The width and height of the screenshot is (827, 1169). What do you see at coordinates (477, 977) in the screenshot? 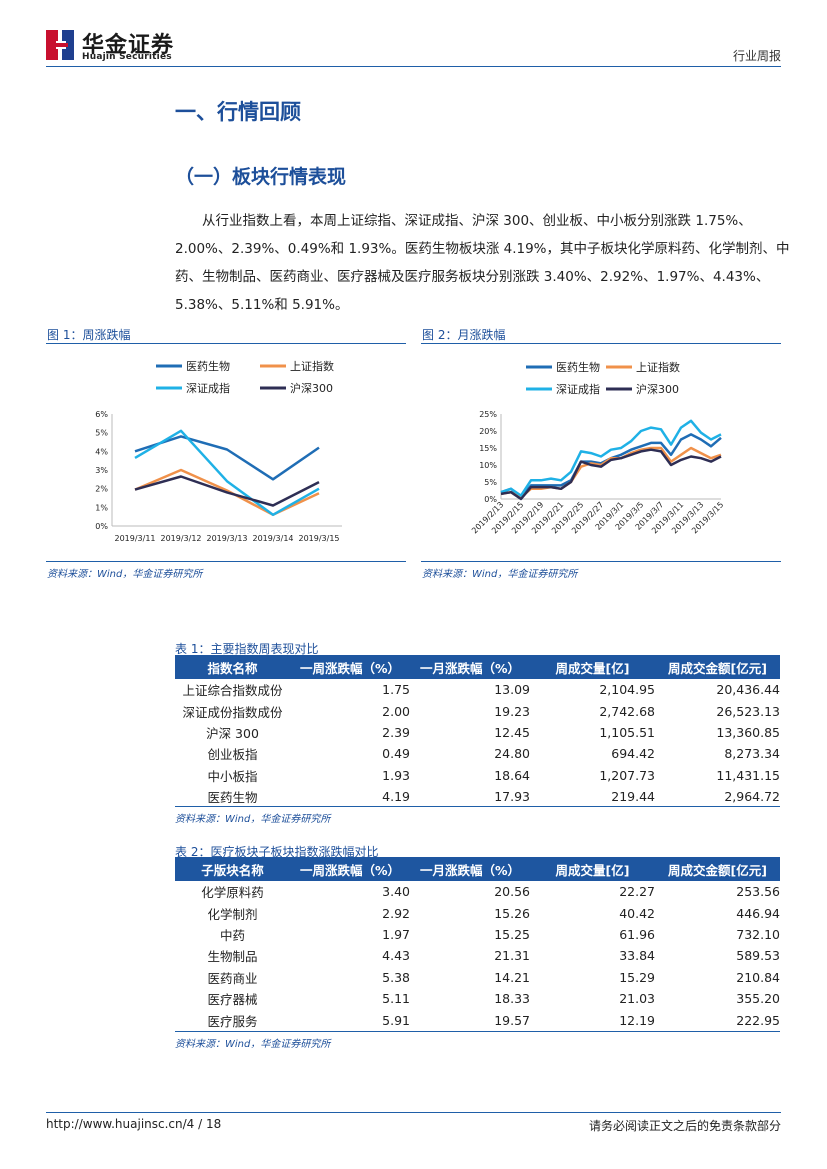
I see `table-row: 医药商业 5.38 14.21 15.29 210.84` at bounding box center [477, 977].